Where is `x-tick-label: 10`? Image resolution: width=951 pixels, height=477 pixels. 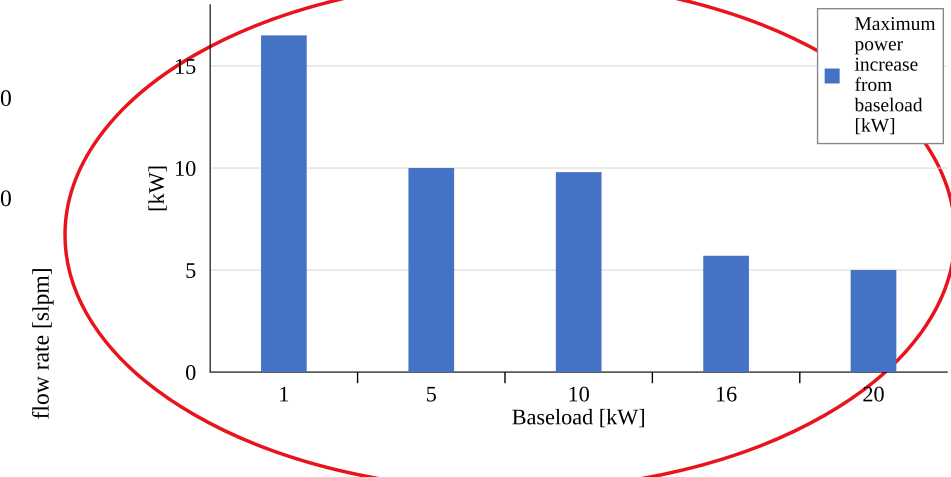
x-tick-label: 10 is located at coordinates (579, 394).